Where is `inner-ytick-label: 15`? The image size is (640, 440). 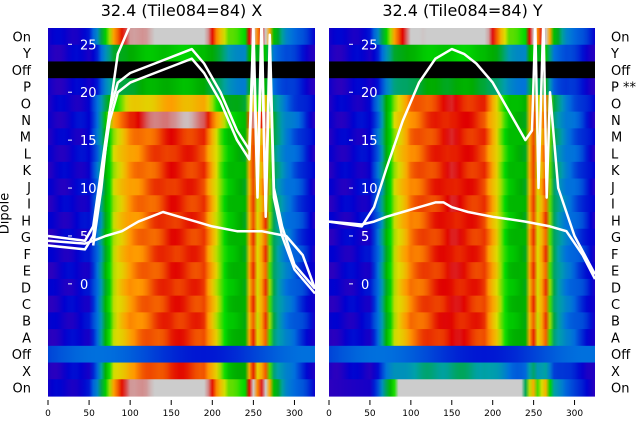 inner-ytick-label: 15 is located at coordinates (88, 141).